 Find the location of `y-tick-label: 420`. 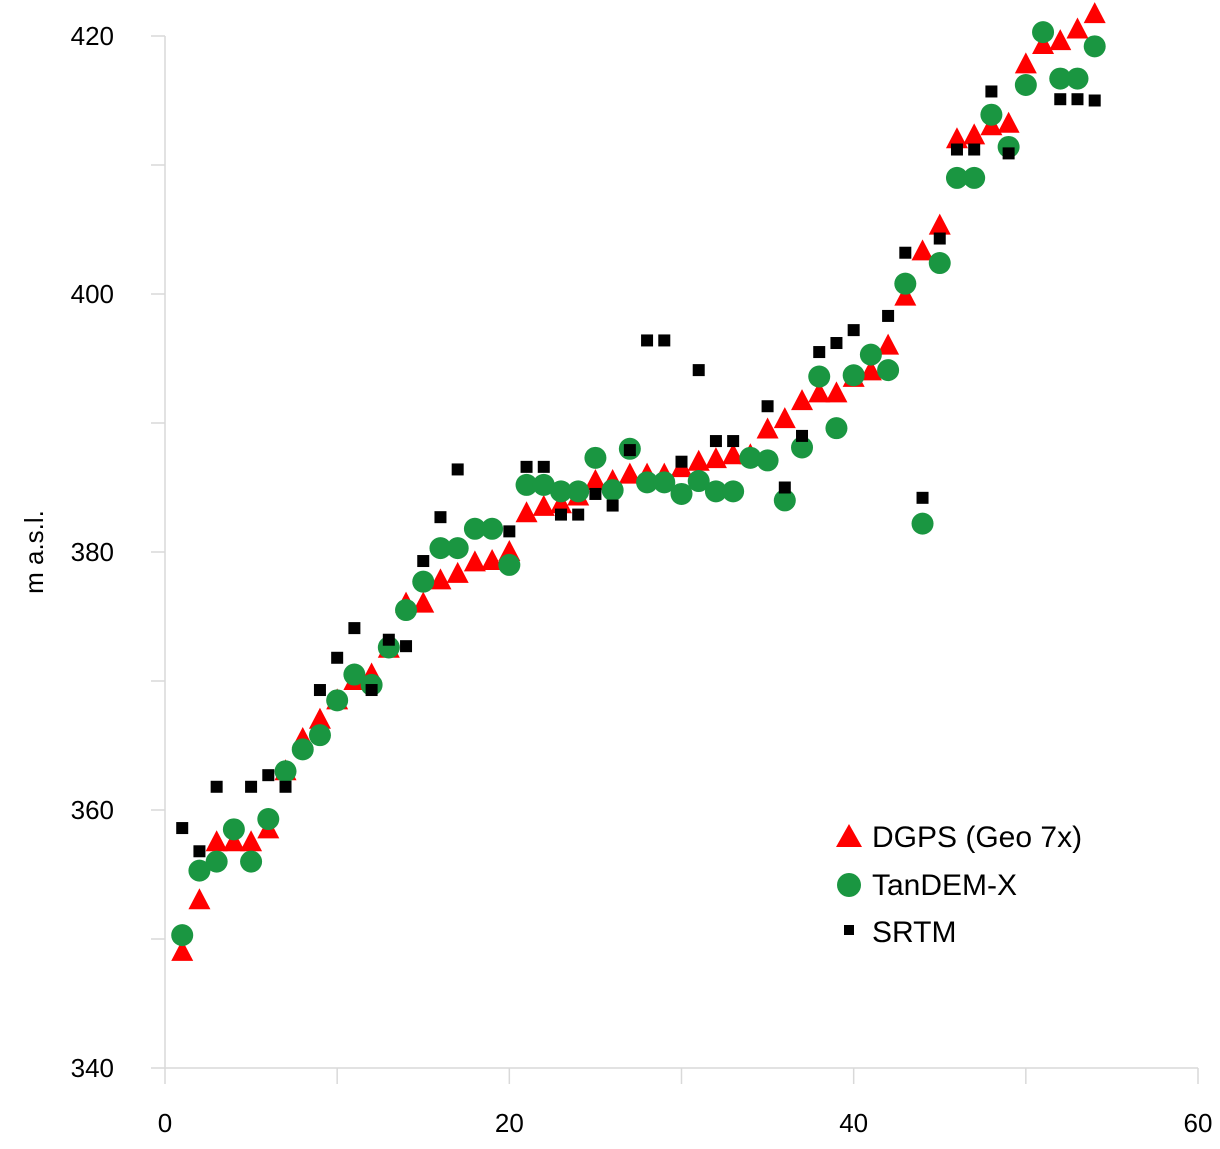

y-tick-label: 420 is located at coordinates (92, 36).